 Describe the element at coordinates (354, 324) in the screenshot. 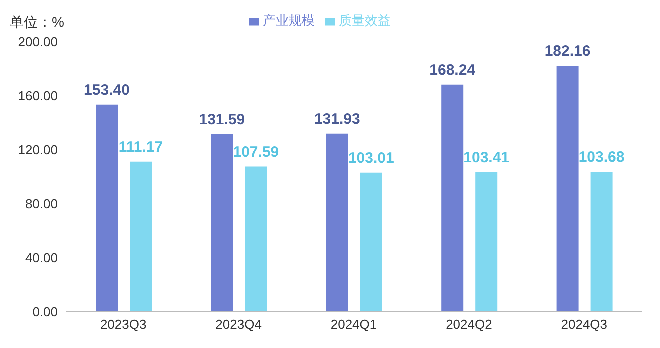

I see `x-tick-label: 2024Q1` at that location.